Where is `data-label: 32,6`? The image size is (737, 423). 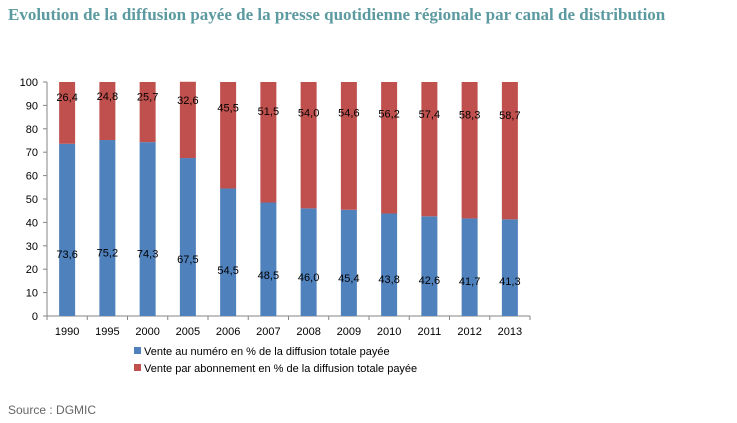 data-label: 32,6 is located at coordinates (187, 101).